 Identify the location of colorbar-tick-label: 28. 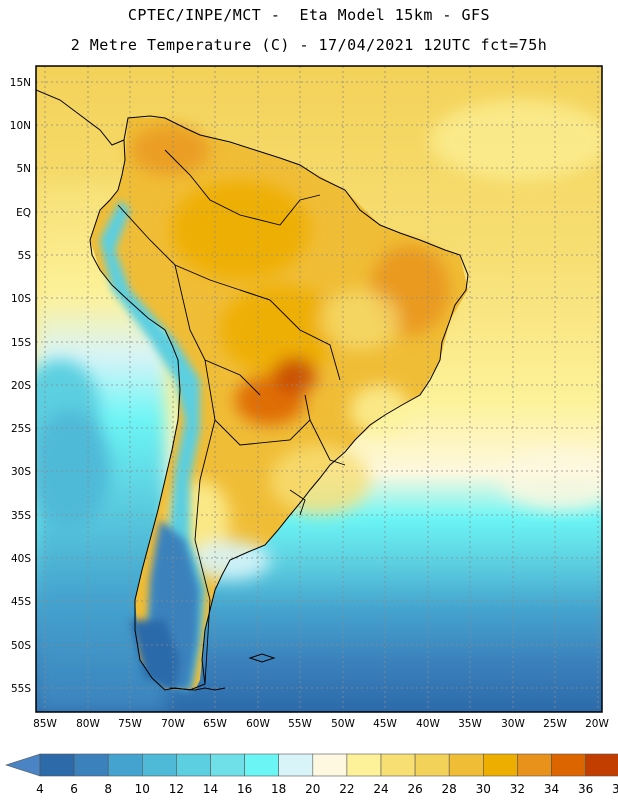
(449, 789).